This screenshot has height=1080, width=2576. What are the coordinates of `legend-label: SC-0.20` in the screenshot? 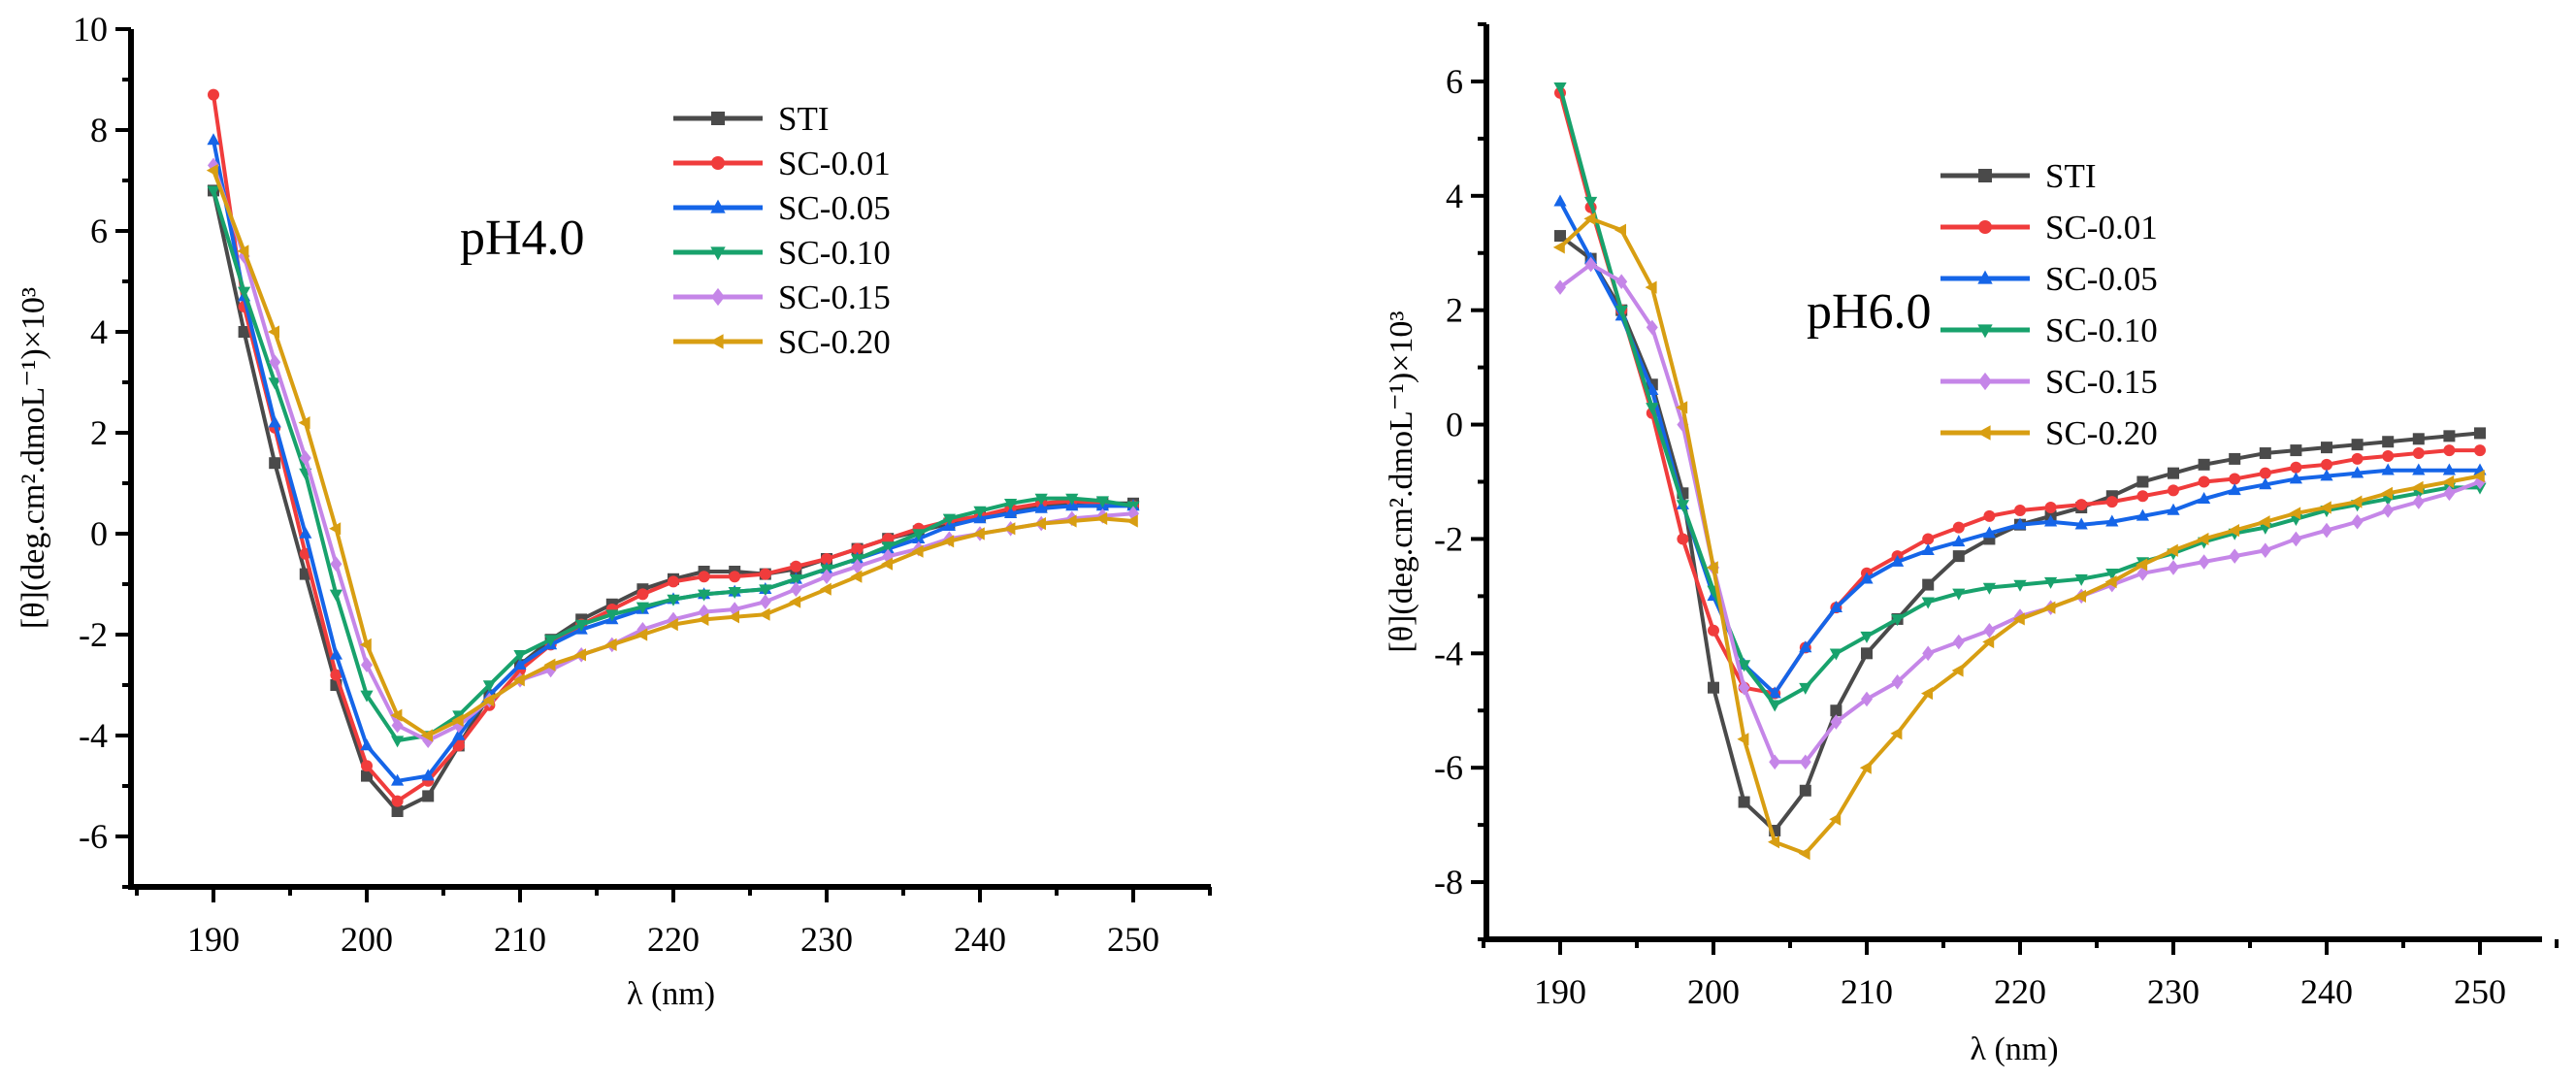 It's located at (2101, 433).